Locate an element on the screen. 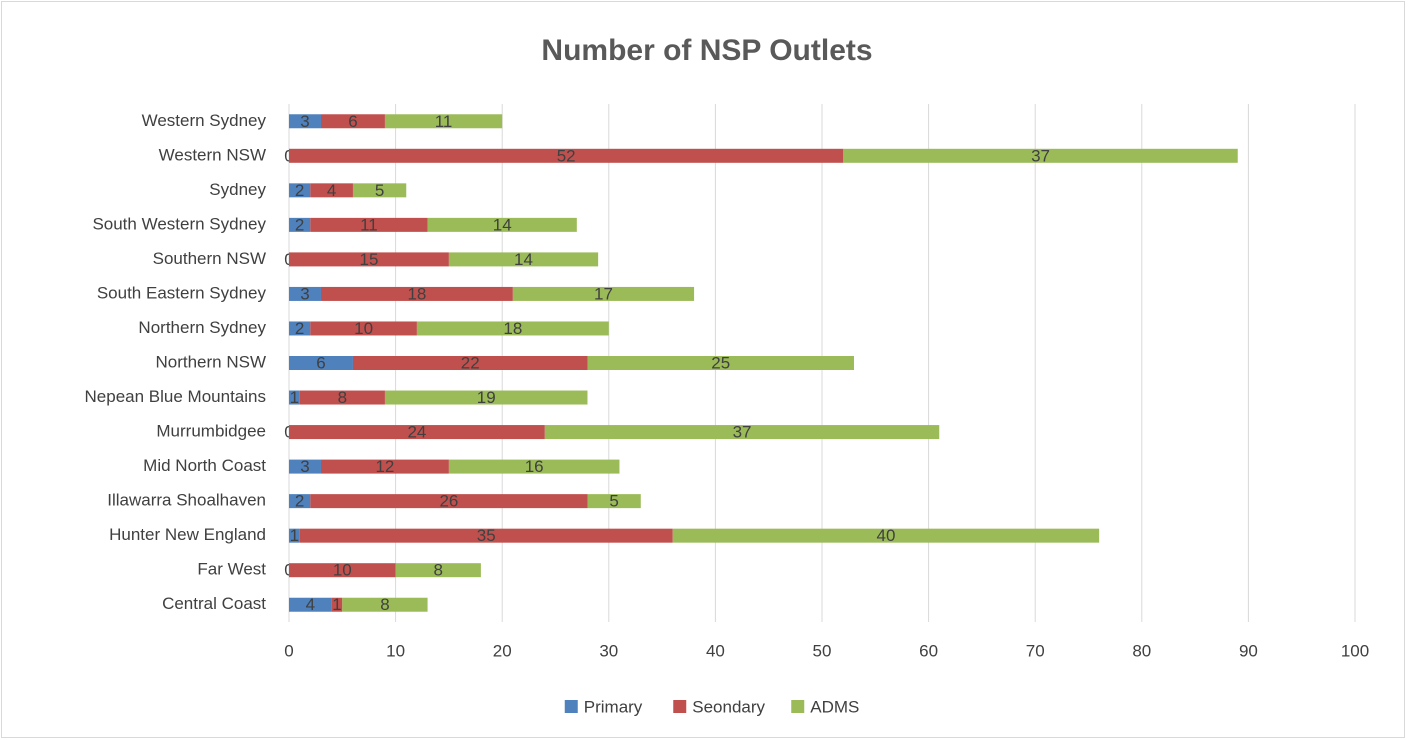 The image size is (1408, 740). y-tick-label: Western NSW is located at coordinates (212, 154).